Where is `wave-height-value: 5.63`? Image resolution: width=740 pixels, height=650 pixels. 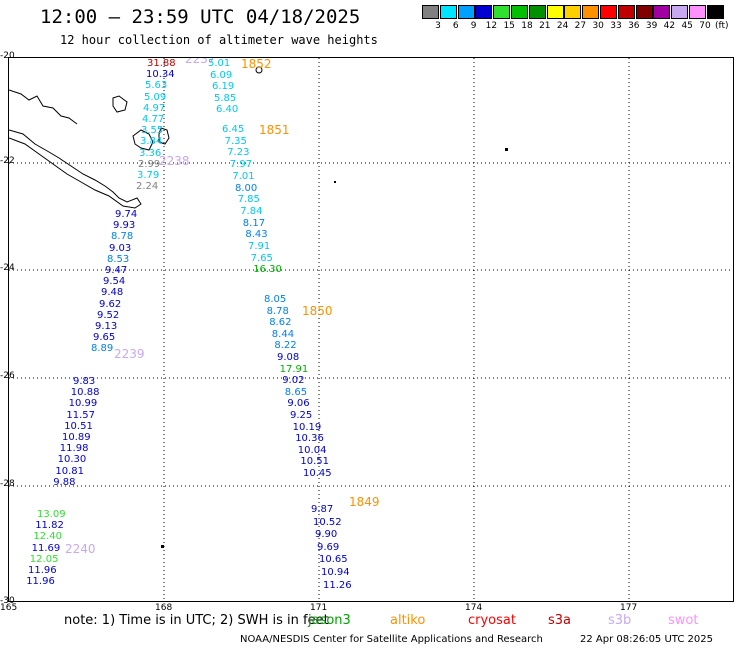 wave-height-value: 5.63 is located at coordinates (156, 86).